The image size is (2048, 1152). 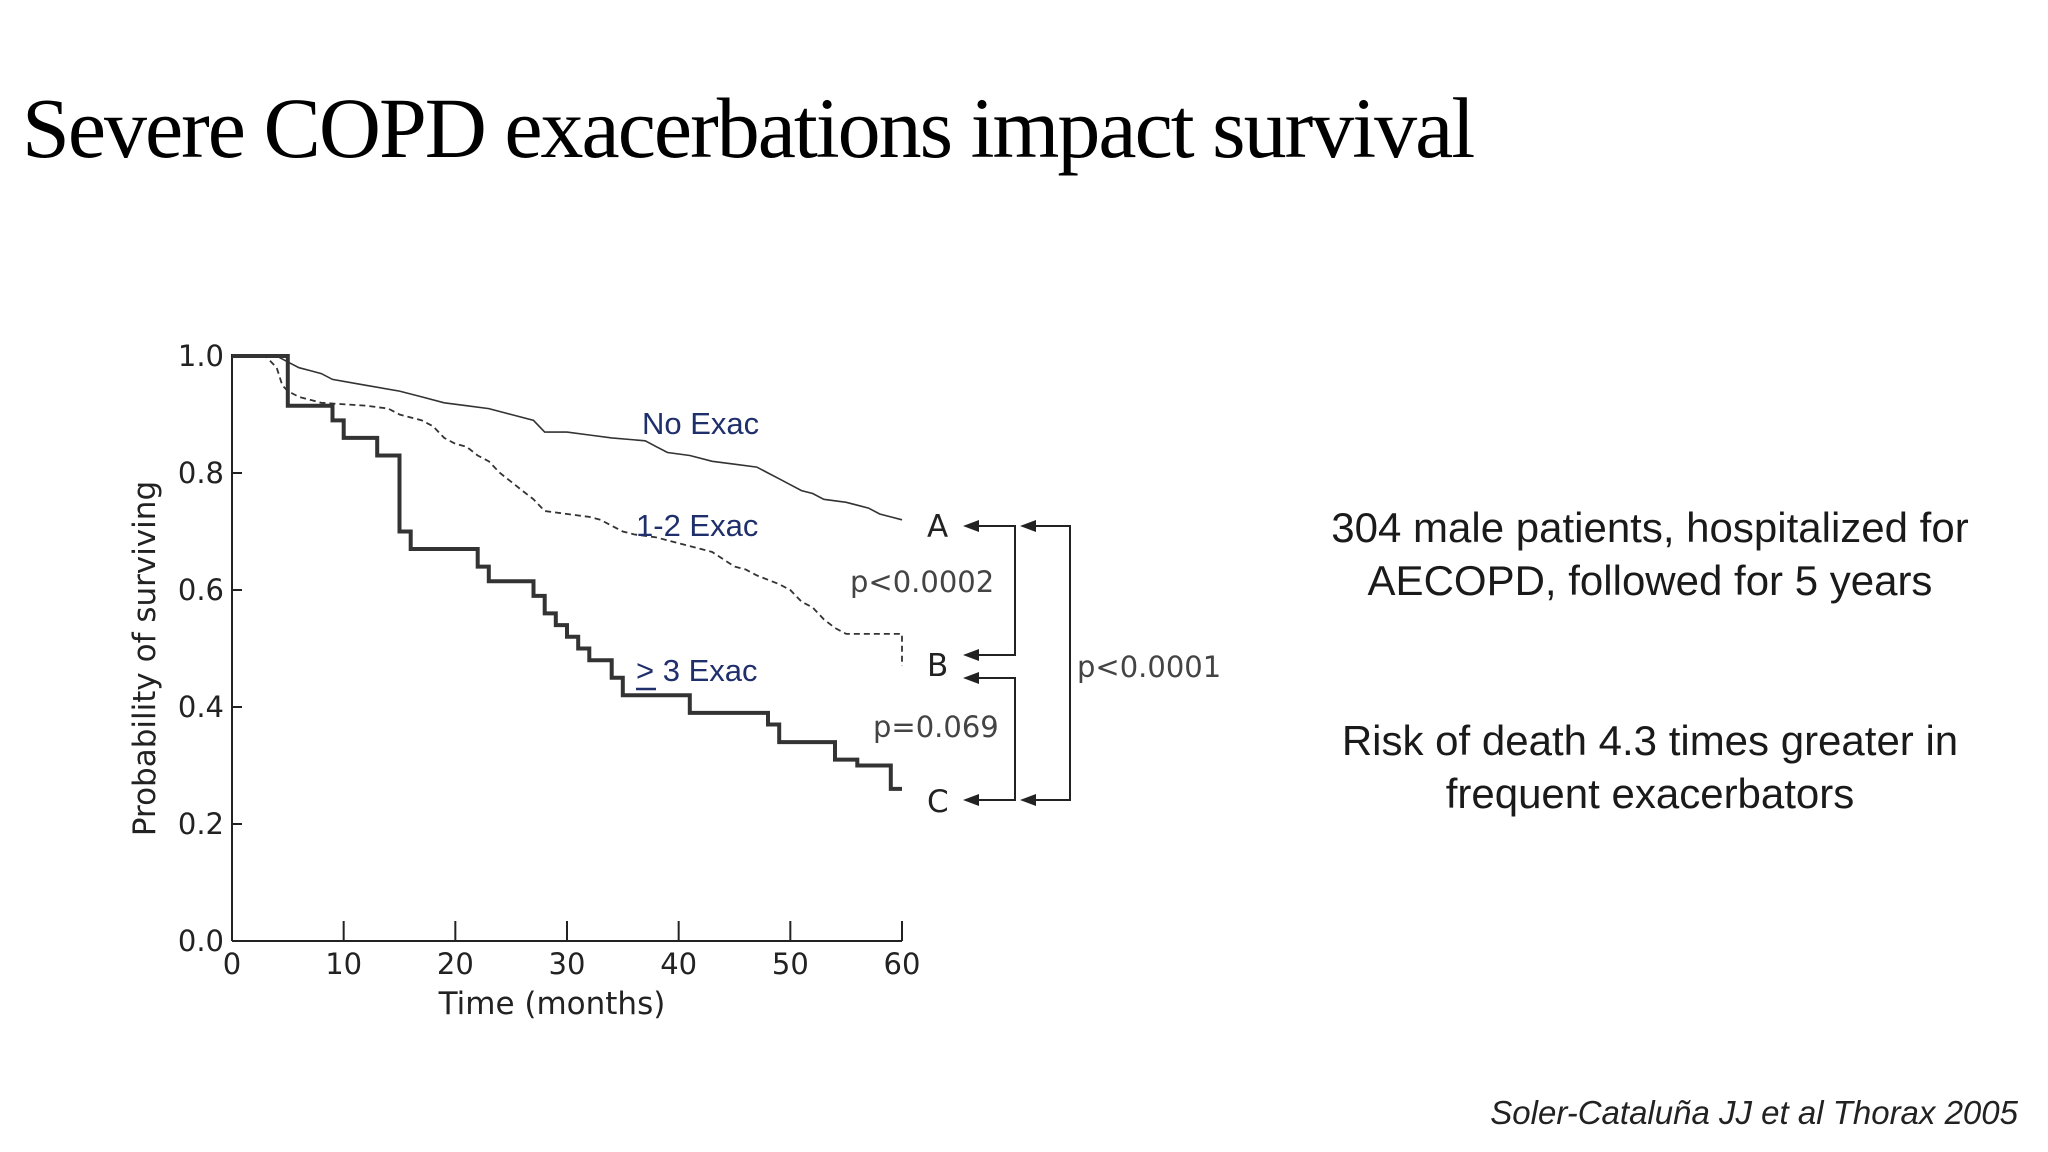 What do you see at coordinates (201, 707) in the screenshot?
I see `y-tick-label: 0.4` at bounding box center [201, 707].